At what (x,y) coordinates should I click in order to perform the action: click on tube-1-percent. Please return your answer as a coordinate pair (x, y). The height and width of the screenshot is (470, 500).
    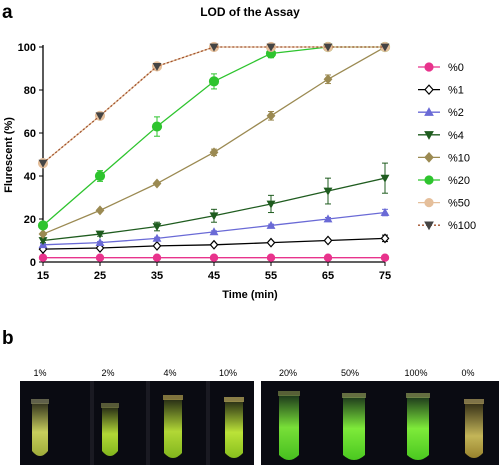
    Looking at the image, I should click on (40, 429).